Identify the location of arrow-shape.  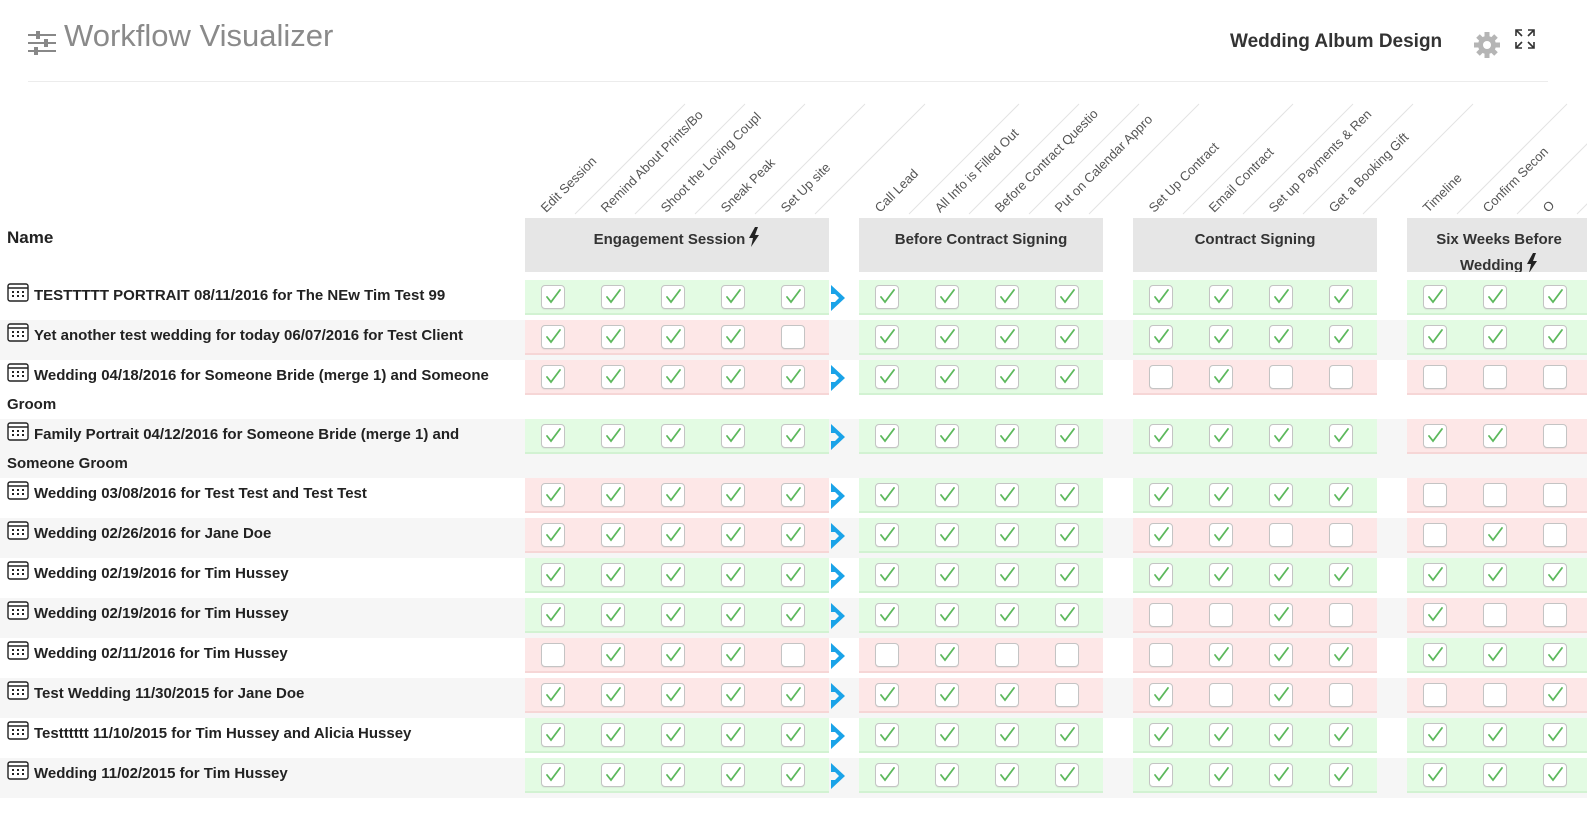
(838, 437).